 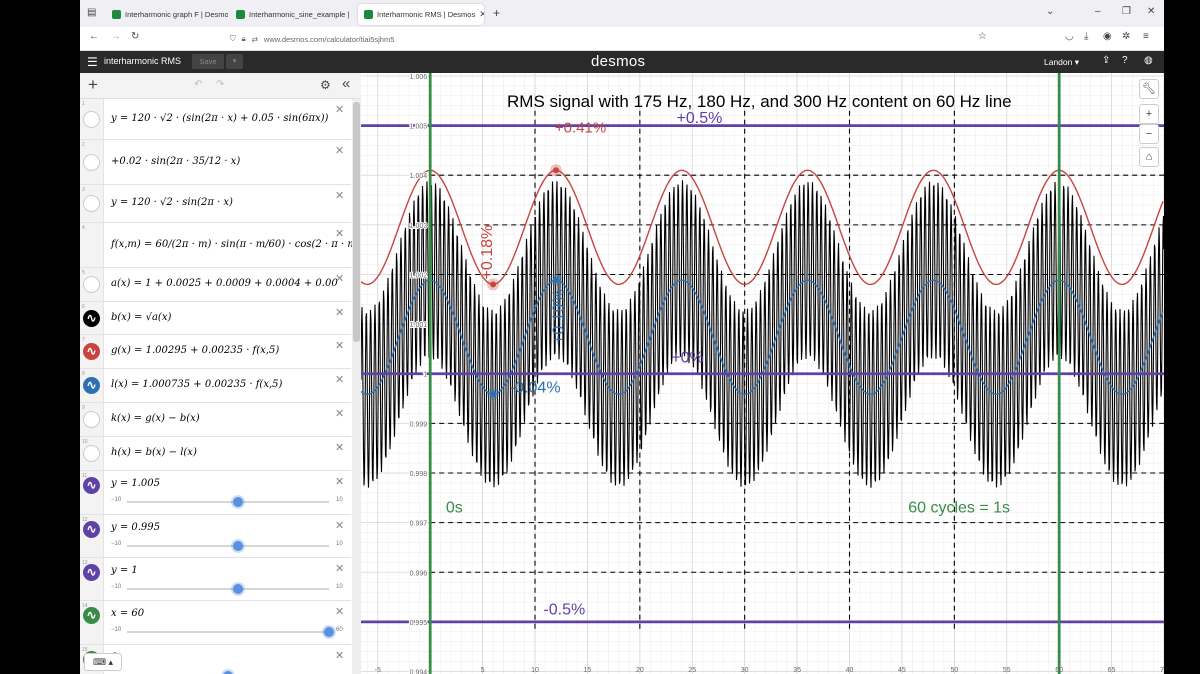 I want to click on minimize-icon: –, so click(x=1098, y=11).